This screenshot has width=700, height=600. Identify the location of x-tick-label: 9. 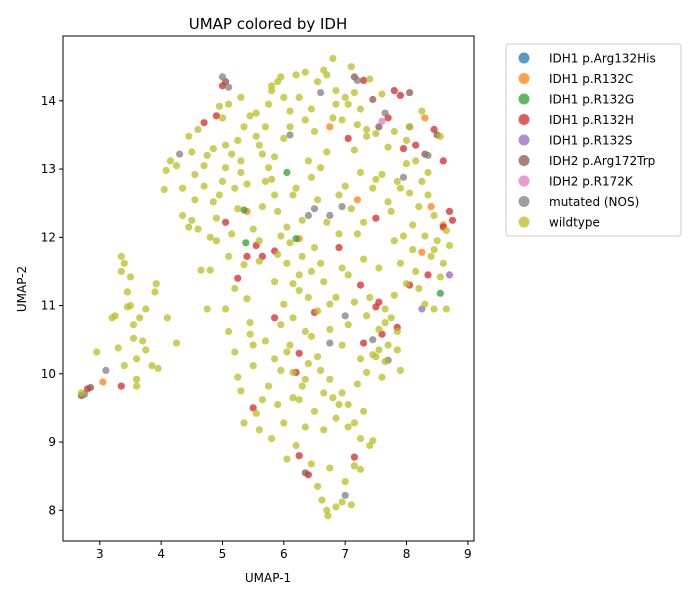
(468, 554).